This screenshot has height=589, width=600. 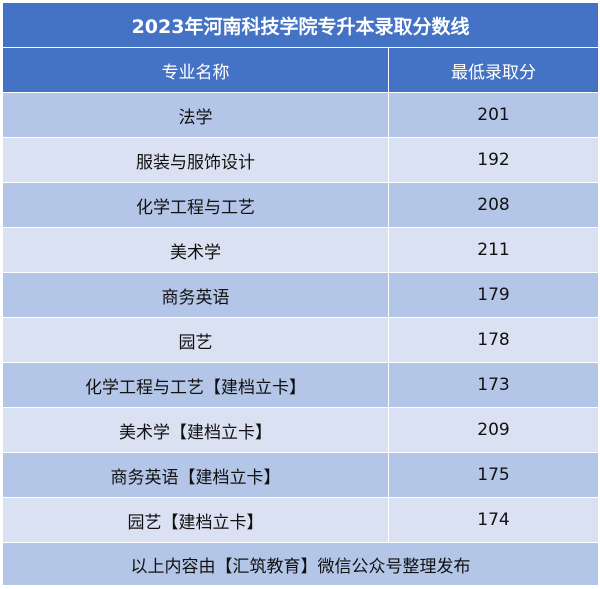 What do you see at coordinates (195, 475) in the screenshot?
I see `major-cell: 商务英语【建档立卡】` at bounding box center [195, 475].